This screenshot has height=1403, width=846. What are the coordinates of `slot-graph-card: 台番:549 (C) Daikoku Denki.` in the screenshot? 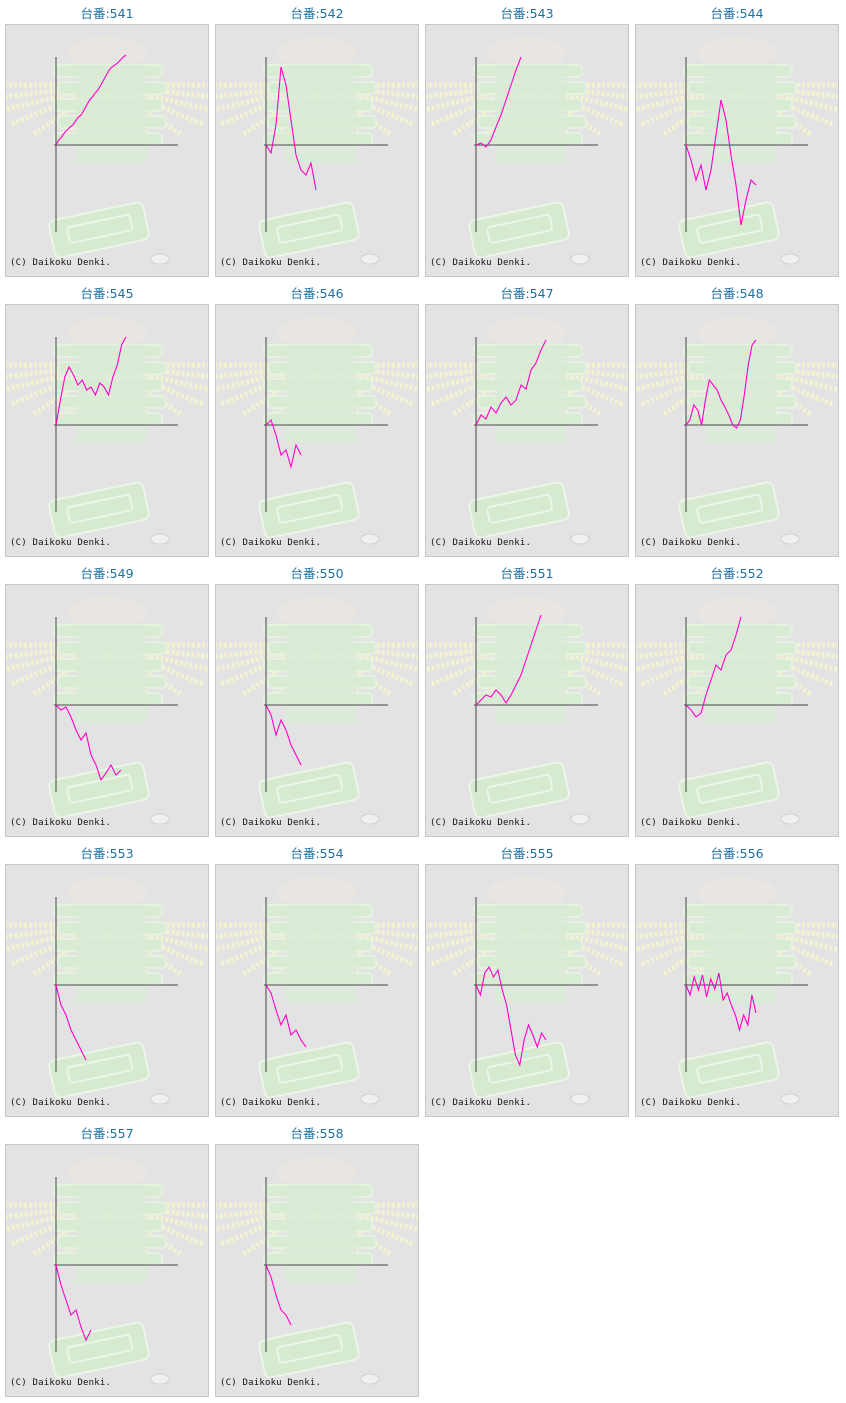 It's located at (107, 701).